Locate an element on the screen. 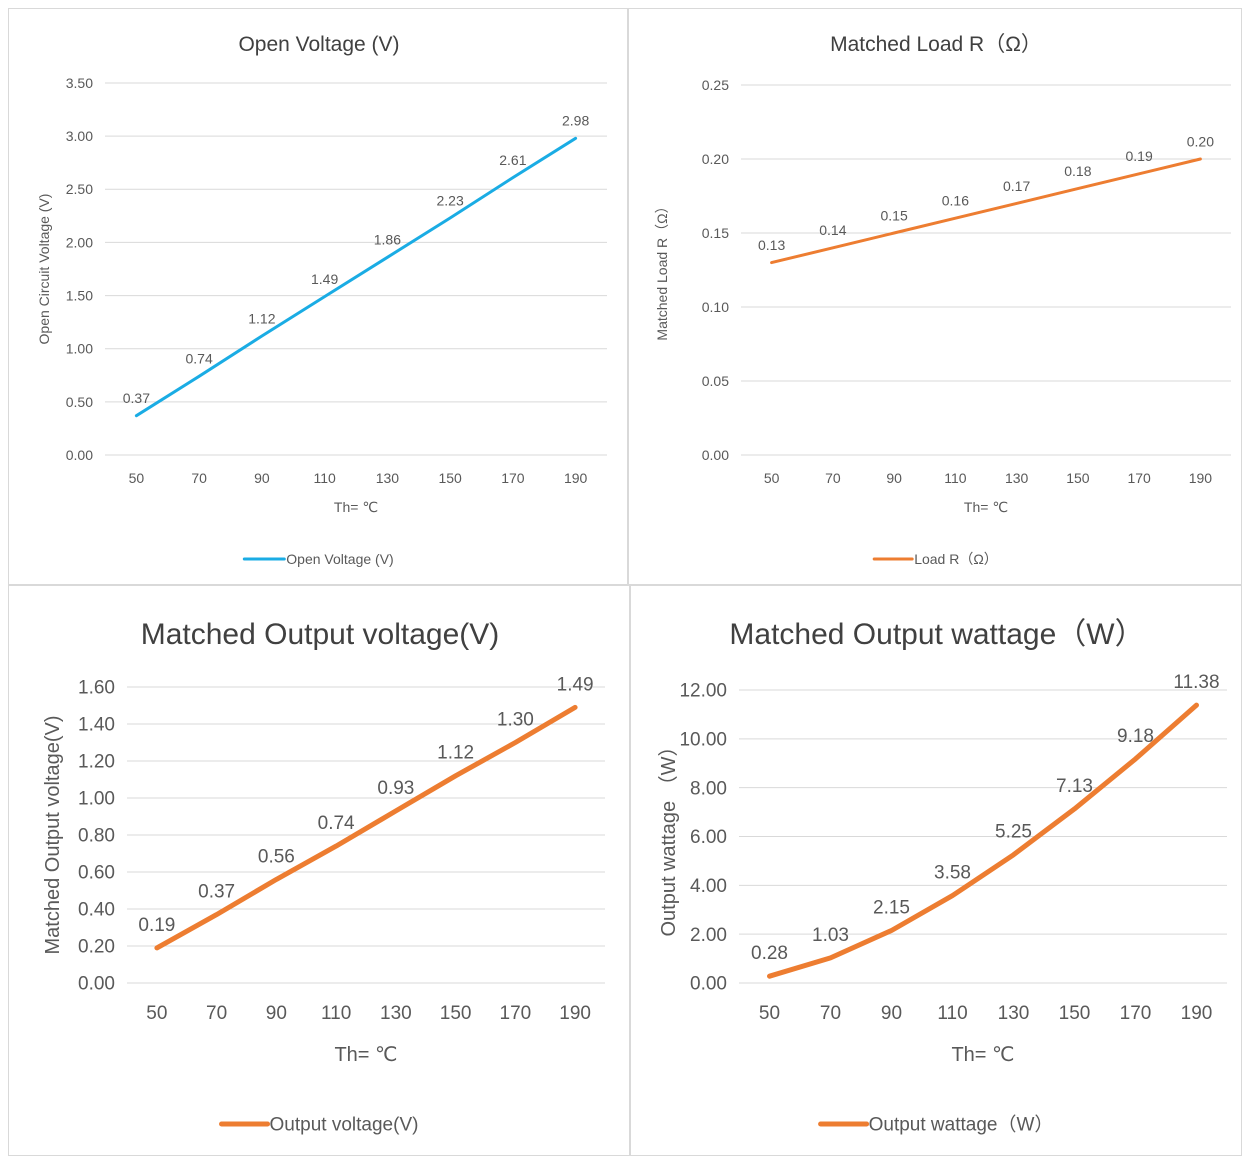  y-tick-label: 1.40 is located at coordinates (96, 725).